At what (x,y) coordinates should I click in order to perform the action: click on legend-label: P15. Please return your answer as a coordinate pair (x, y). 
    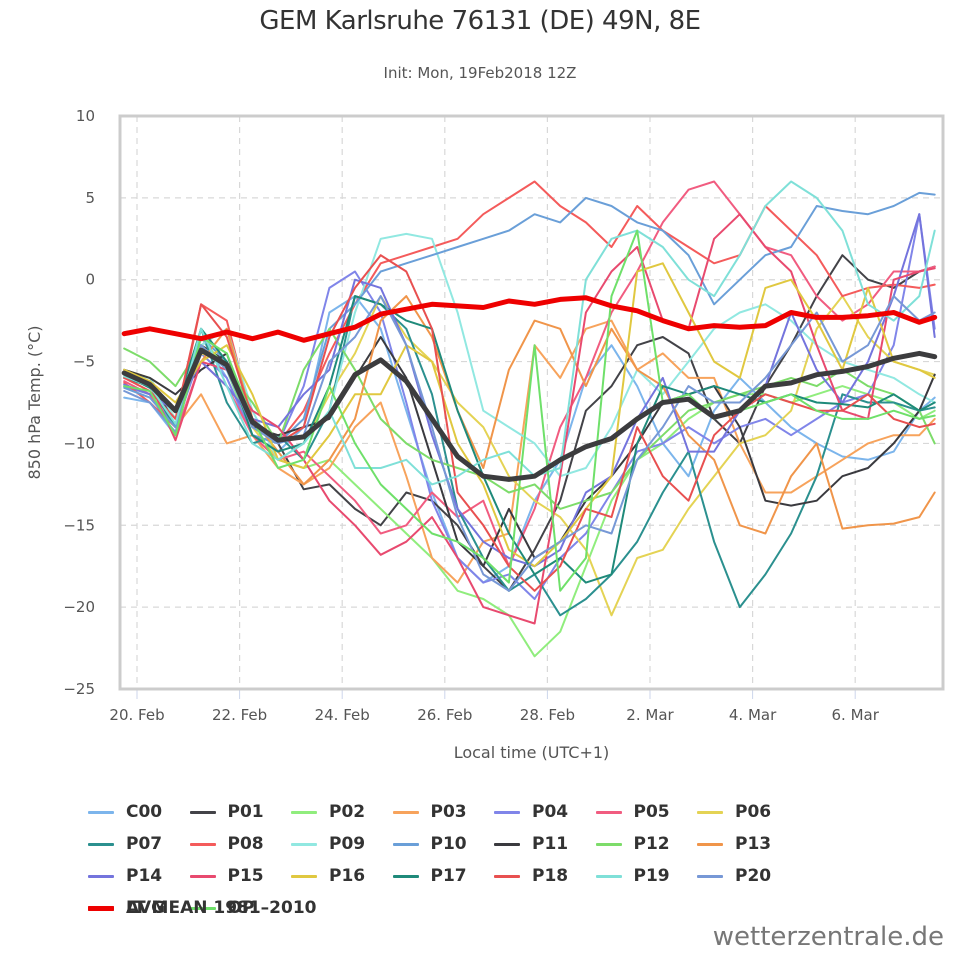
    Looking at the image, I should click on (245, 876).